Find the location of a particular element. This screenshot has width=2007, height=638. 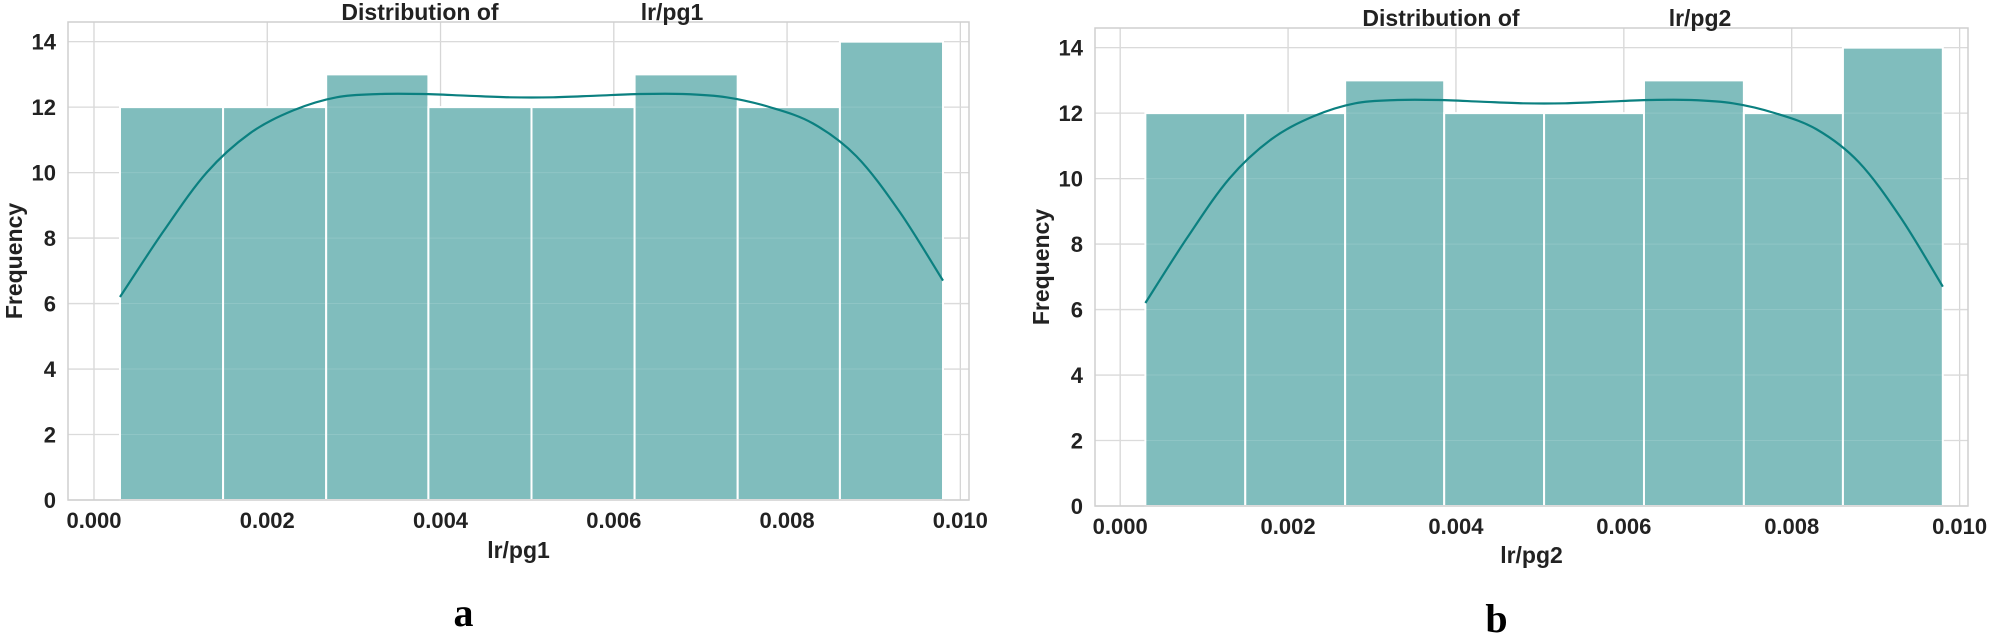

x-axis-label: lr/pg2 is located at coordinates (1531, 555).